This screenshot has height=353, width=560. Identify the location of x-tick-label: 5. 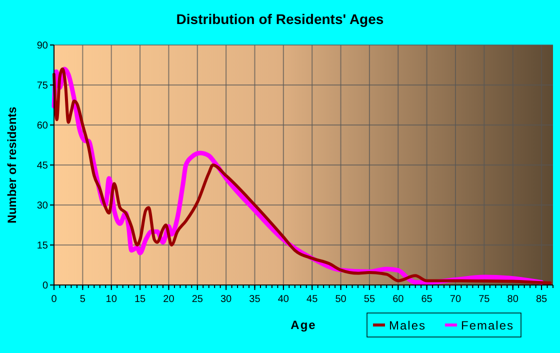
(83, 299).